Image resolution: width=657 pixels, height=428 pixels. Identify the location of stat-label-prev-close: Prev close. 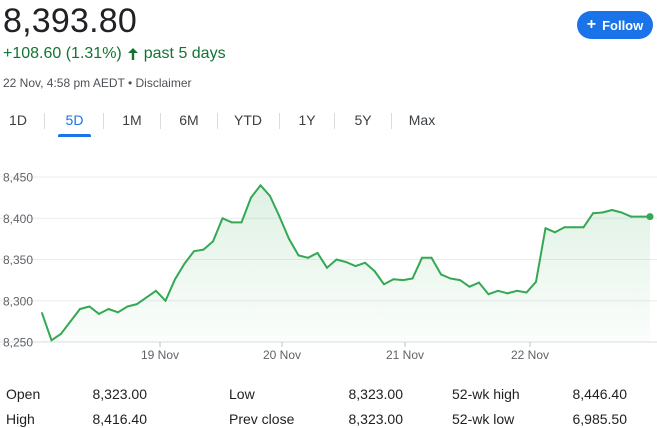
(262, 419).